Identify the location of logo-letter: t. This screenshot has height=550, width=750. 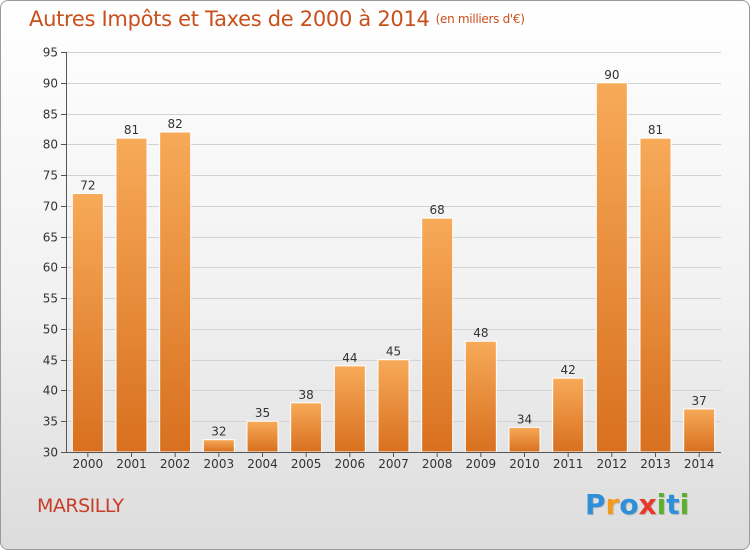
(673, 504).